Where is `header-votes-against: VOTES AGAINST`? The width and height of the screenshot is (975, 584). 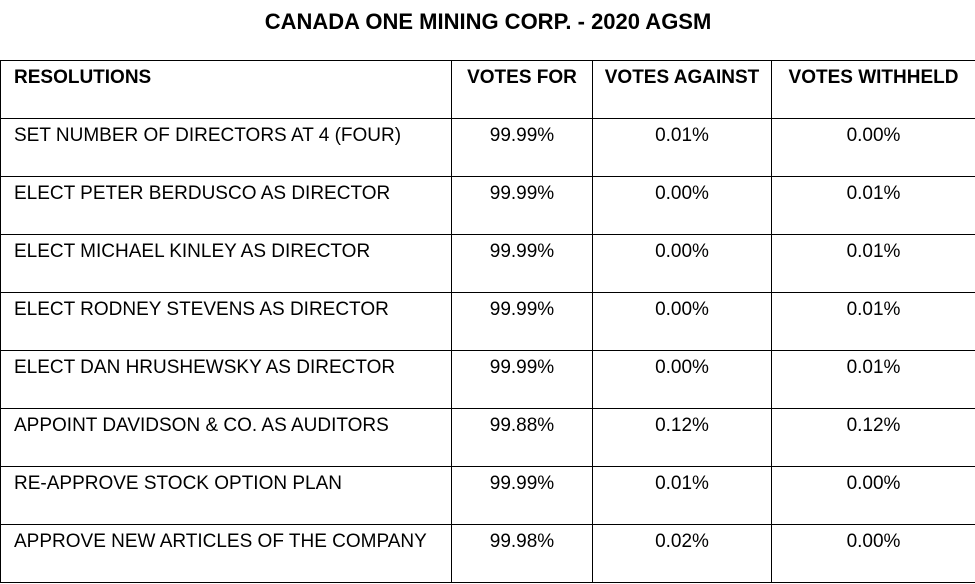 header-votes-against: VOTES AGAINST is located at coordinates (682, 89).